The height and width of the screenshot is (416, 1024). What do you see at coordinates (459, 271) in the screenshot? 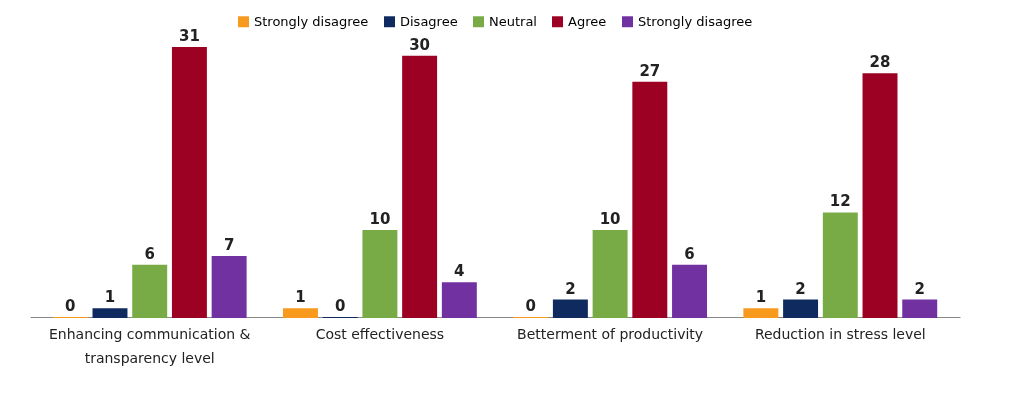
I see `data-label: 4` at bounding box center [459, 271].